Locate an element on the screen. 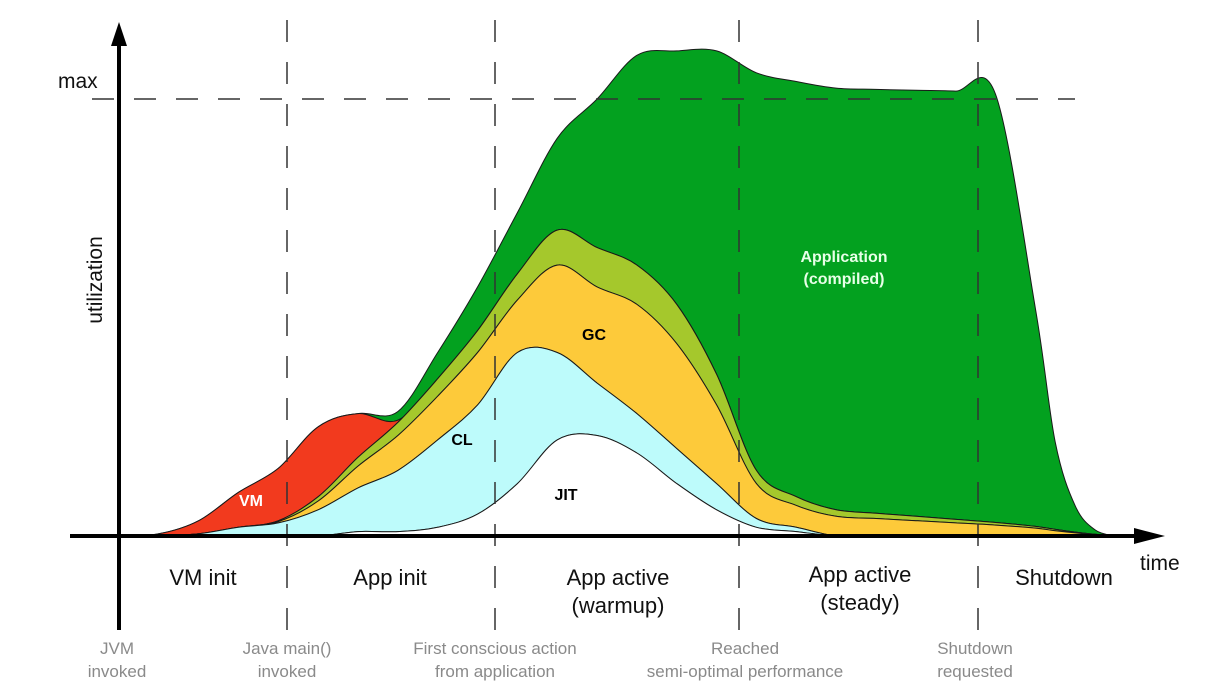  region-label-gc: GC is located at coordinates (594, 335).